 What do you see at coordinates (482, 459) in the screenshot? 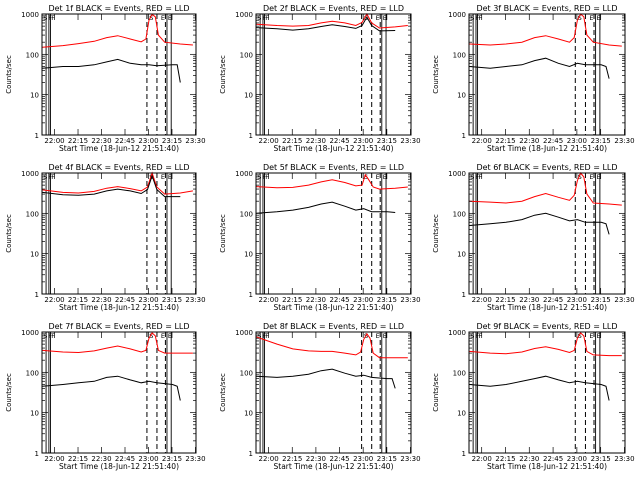
I see `x-tick-label: 22:00` at bounding box center [482, 459].